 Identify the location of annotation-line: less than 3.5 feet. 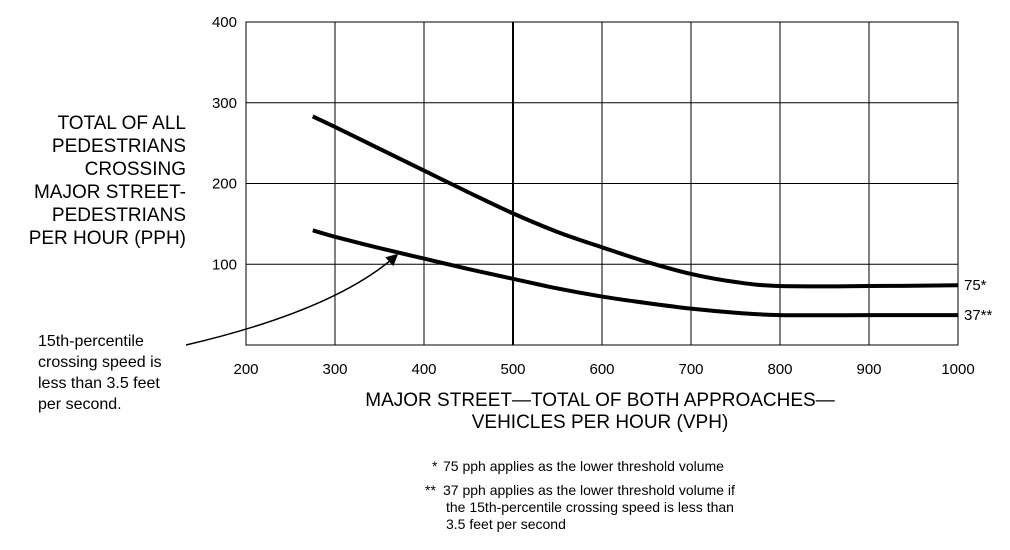
(99, 383).